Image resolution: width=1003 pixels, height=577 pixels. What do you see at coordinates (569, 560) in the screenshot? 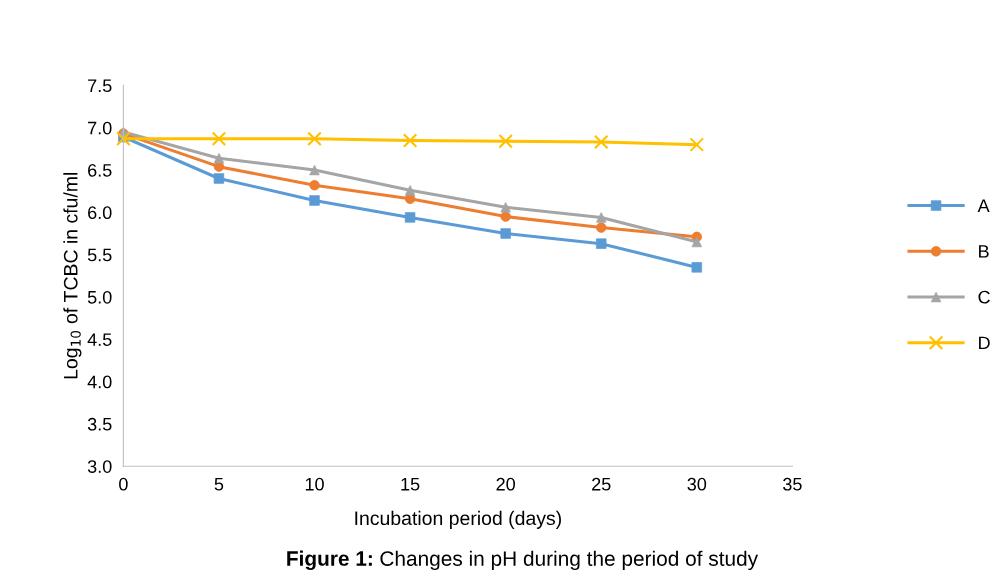
I see `text: Changes in pH during the period of study` at bounding box center [569, 560].